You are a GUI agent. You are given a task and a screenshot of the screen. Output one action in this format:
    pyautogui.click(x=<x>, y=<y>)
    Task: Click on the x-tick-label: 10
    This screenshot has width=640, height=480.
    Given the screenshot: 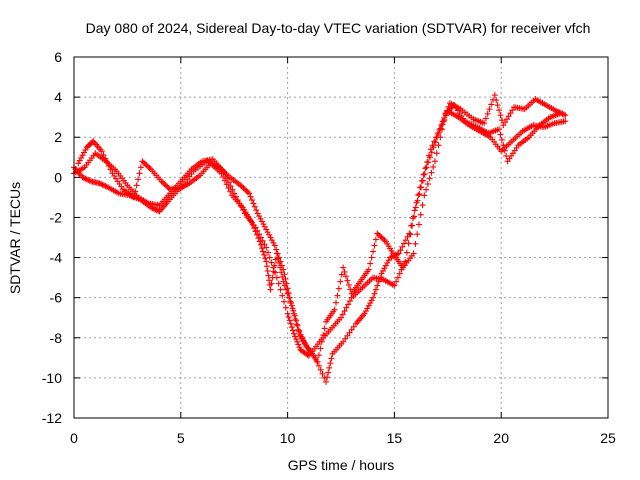 What is the action you would take?
    pyautogui.click(x=288, y=438)
    